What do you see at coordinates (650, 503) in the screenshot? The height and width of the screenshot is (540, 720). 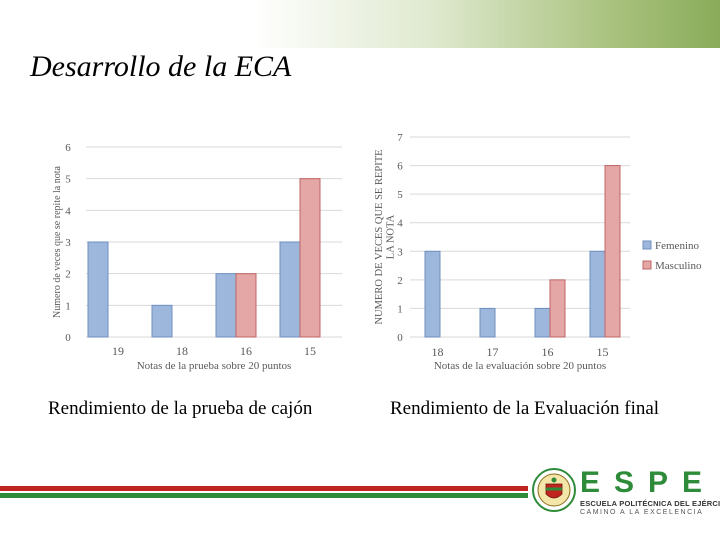 I see `espe-logo-subtitle: ESCUELA POLITÉCNICA DEL EJÉRCITO` at bounding box center [650, 503].